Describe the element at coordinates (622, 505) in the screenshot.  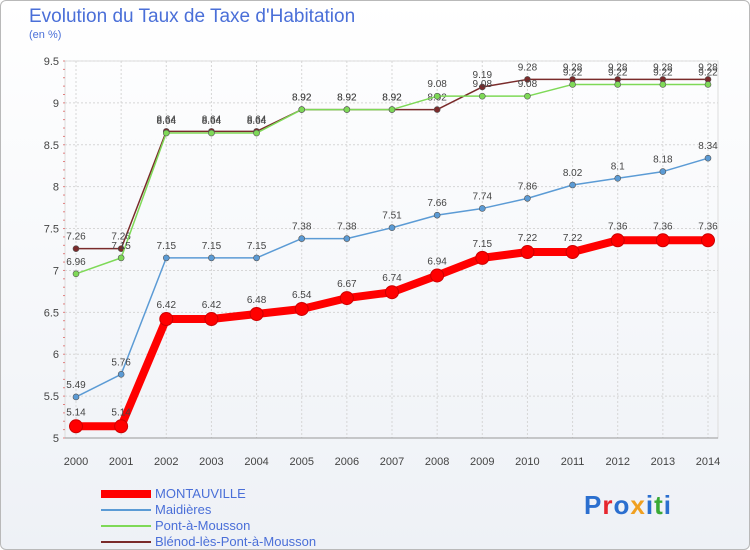
I see `logo-letter: o` at that location.